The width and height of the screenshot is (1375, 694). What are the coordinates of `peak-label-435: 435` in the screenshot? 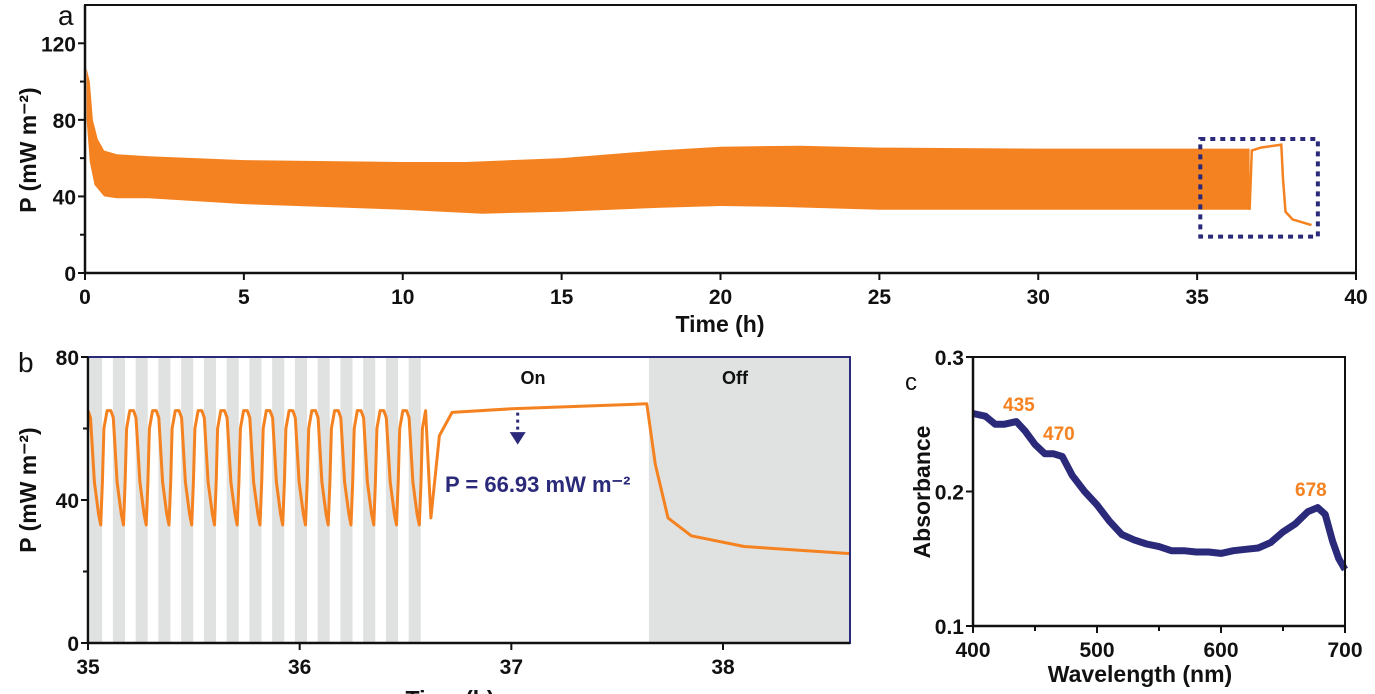 It's located at (1019, 405).